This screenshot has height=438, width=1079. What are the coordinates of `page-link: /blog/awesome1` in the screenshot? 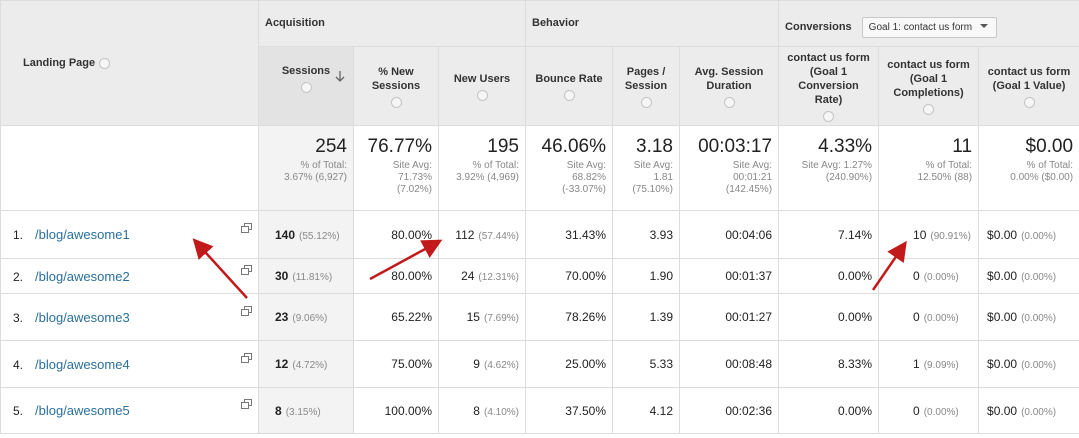 It's located at (82, 234).